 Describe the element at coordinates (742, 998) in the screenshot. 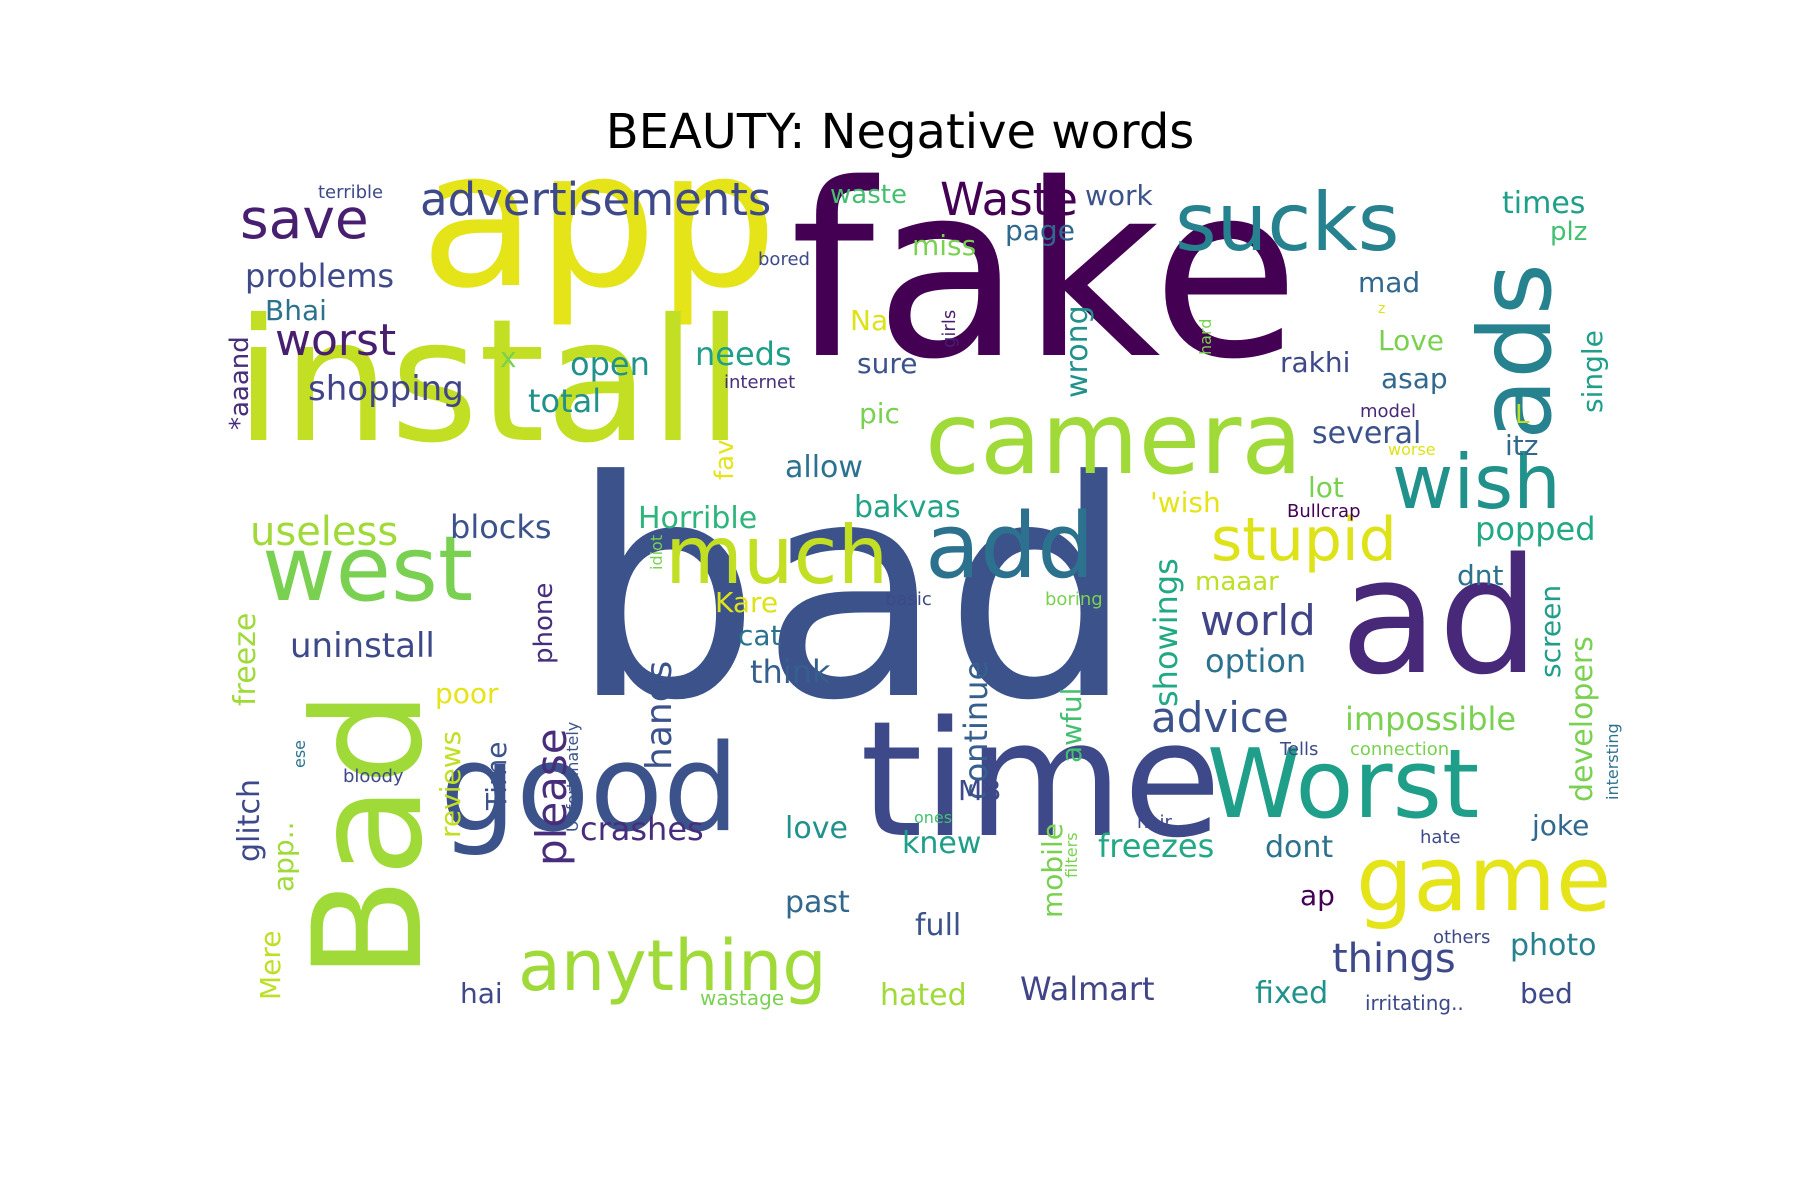

I see `word-124: wastage` at that location.